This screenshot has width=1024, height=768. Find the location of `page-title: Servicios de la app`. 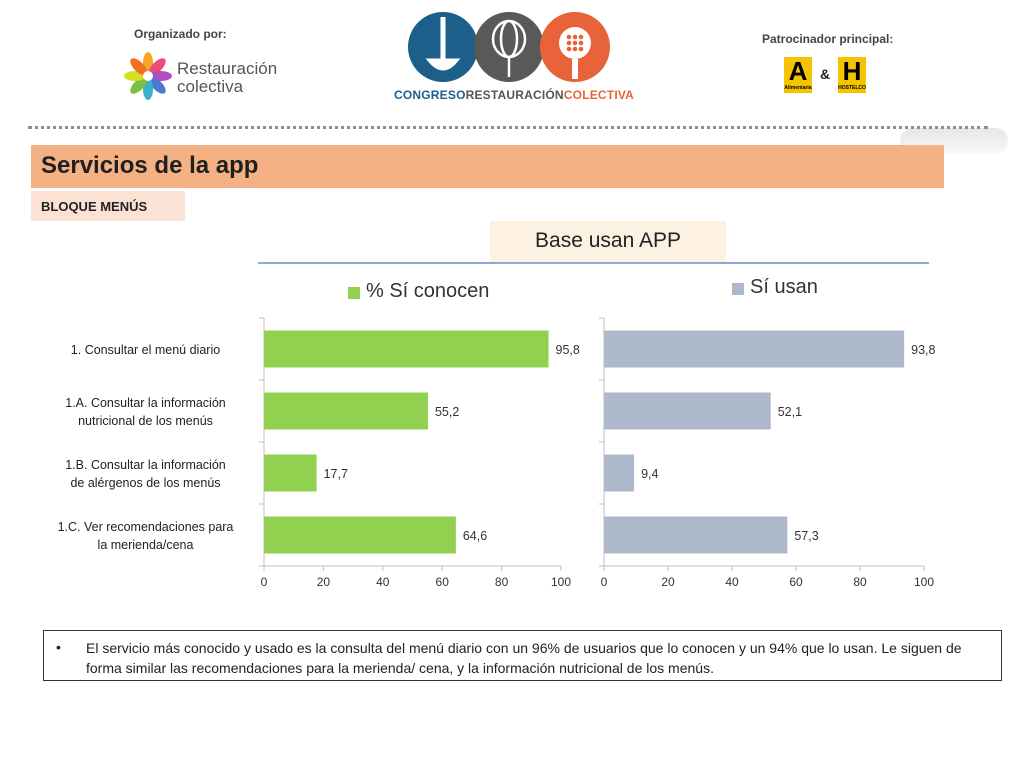

page-title: Servicios de la app is located at coordinates (150, 165).